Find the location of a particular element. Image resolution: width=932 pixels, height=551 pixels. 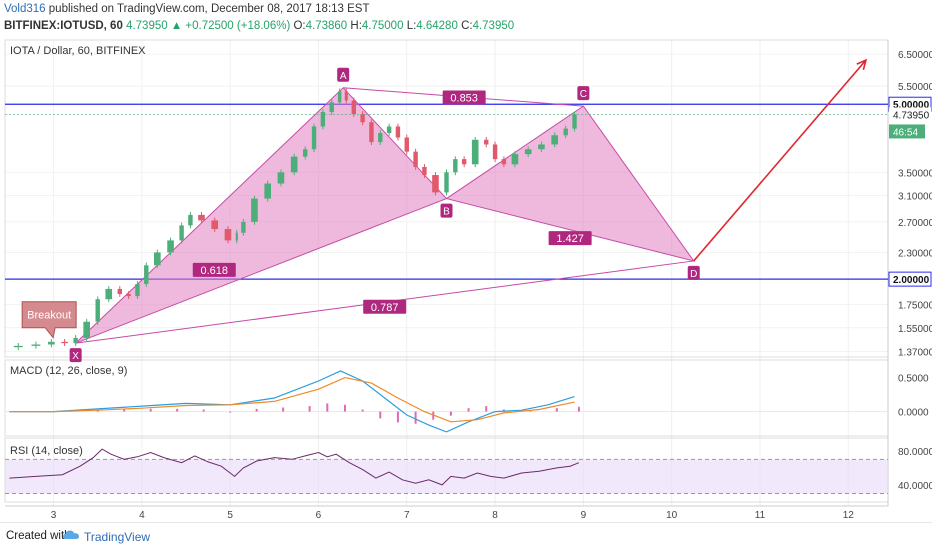

breakout-callout-bg is located at coordinates (49, 320).